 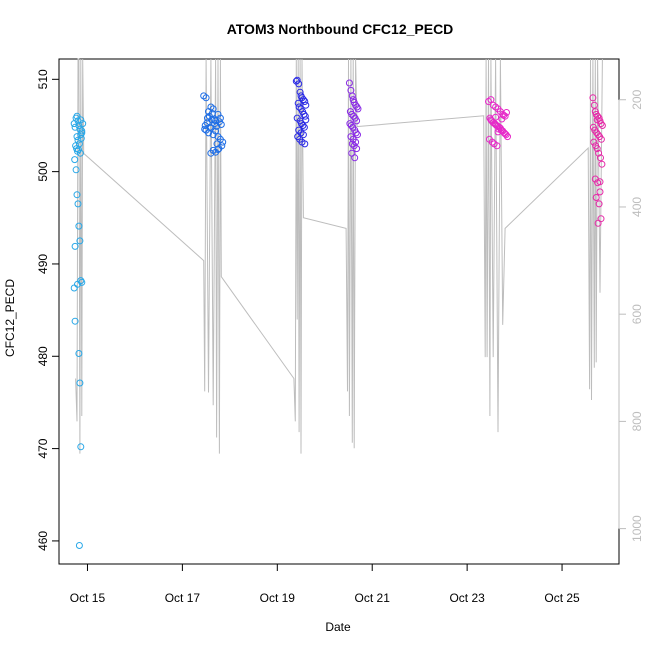 I want to click on y2-tick-label: 1000, so click(x=637, y=528).